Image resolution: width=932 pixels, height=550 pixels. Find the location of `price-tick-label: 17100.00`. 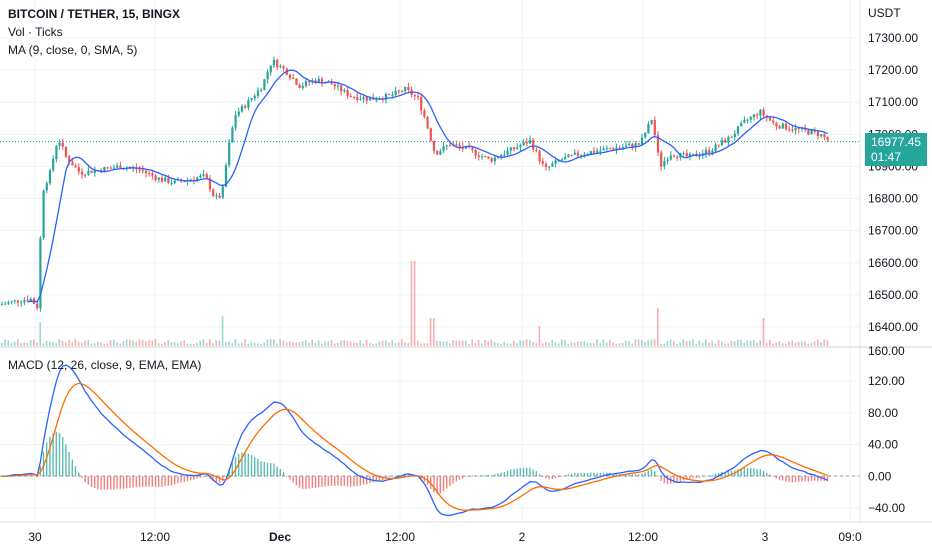

price-tick-label: 17100.00 is located at coordinates (893, 102).